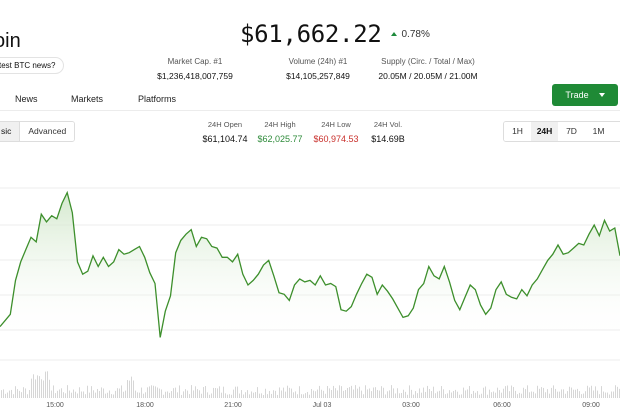 The height and width of the screenshot is (410, 620). I want to click on ohlc-label: 24H Open, so click(225, 124).